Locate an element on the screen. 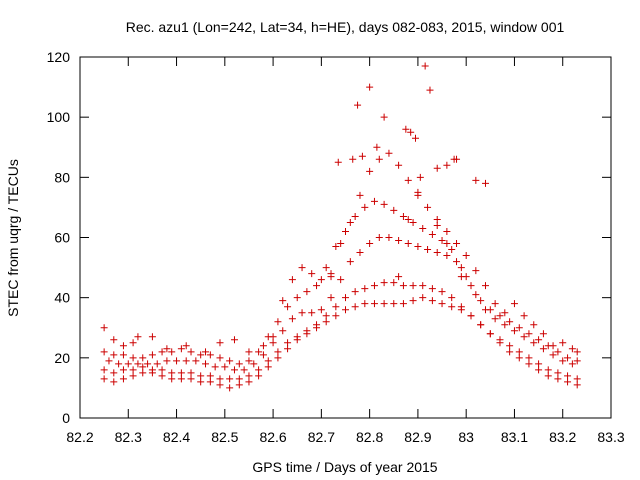  x-tick-label: 82.6 is located at coordinates (272, 437).